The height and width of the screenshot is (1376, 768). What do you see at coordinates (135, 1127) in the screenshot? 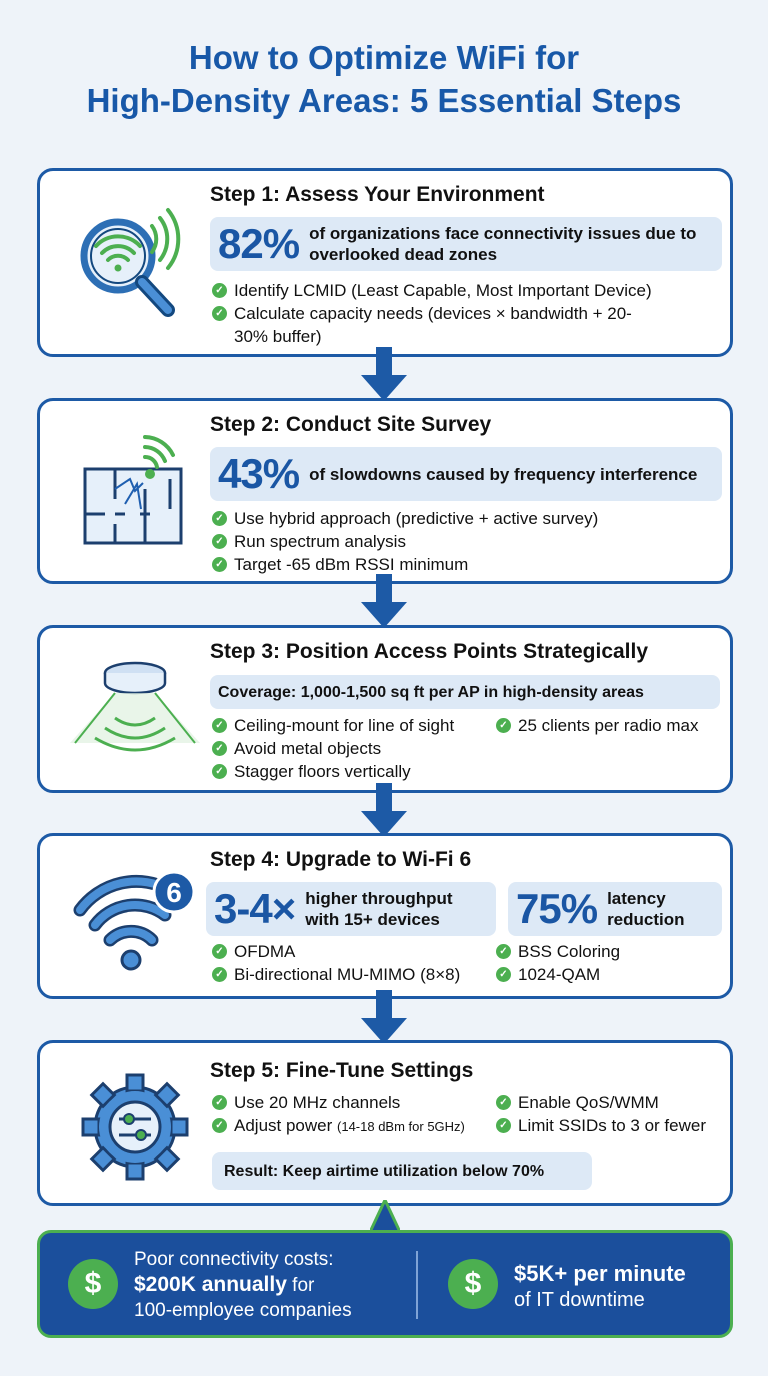
I see `gear-sliders-icon` at bounding box center [135, 1127].